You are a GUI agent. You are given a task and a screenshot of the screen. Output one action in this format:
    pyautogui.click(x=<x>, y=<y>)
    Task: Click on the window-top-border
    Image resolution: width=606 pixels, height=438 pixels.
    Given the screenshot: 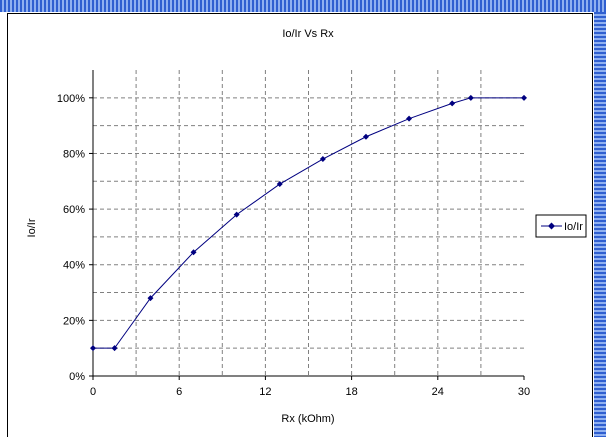 What is the action you would take?
    pyautogui.click(x=303, y=6)
    